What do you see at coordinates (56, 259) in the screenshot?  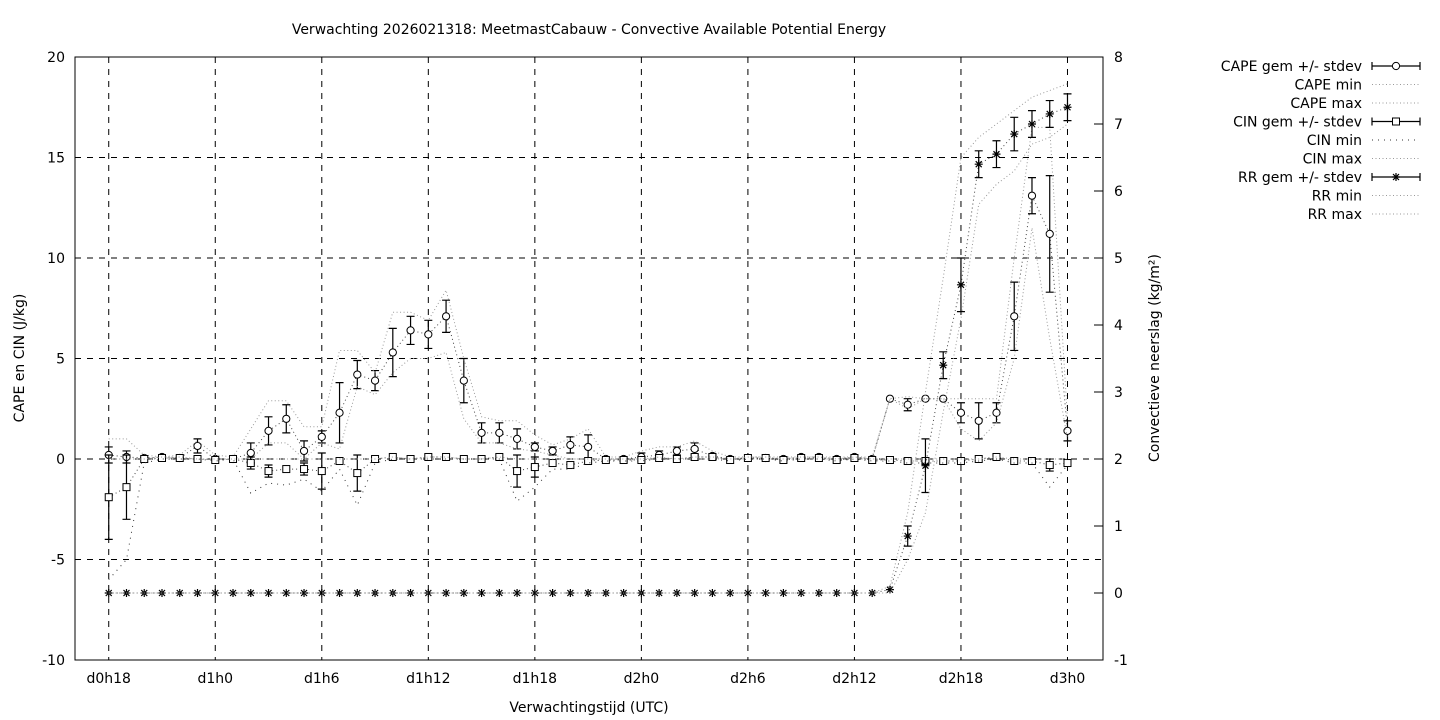 I see `y-tick-label: 10` at bounding box center [56, 259].